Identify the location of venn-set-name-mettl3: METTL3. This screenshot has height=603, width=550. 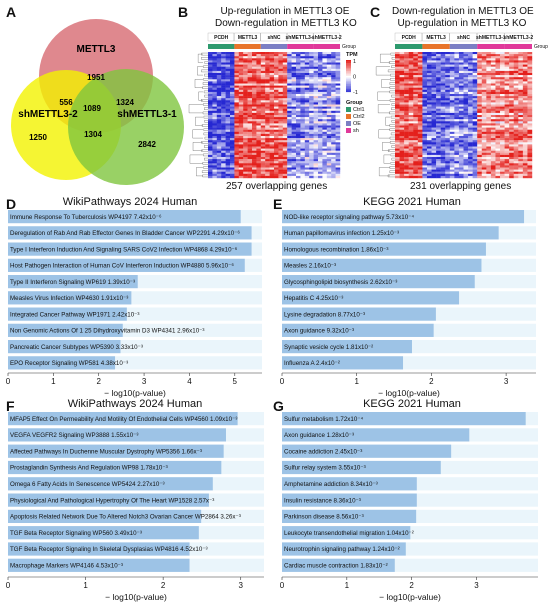
(96, 49).